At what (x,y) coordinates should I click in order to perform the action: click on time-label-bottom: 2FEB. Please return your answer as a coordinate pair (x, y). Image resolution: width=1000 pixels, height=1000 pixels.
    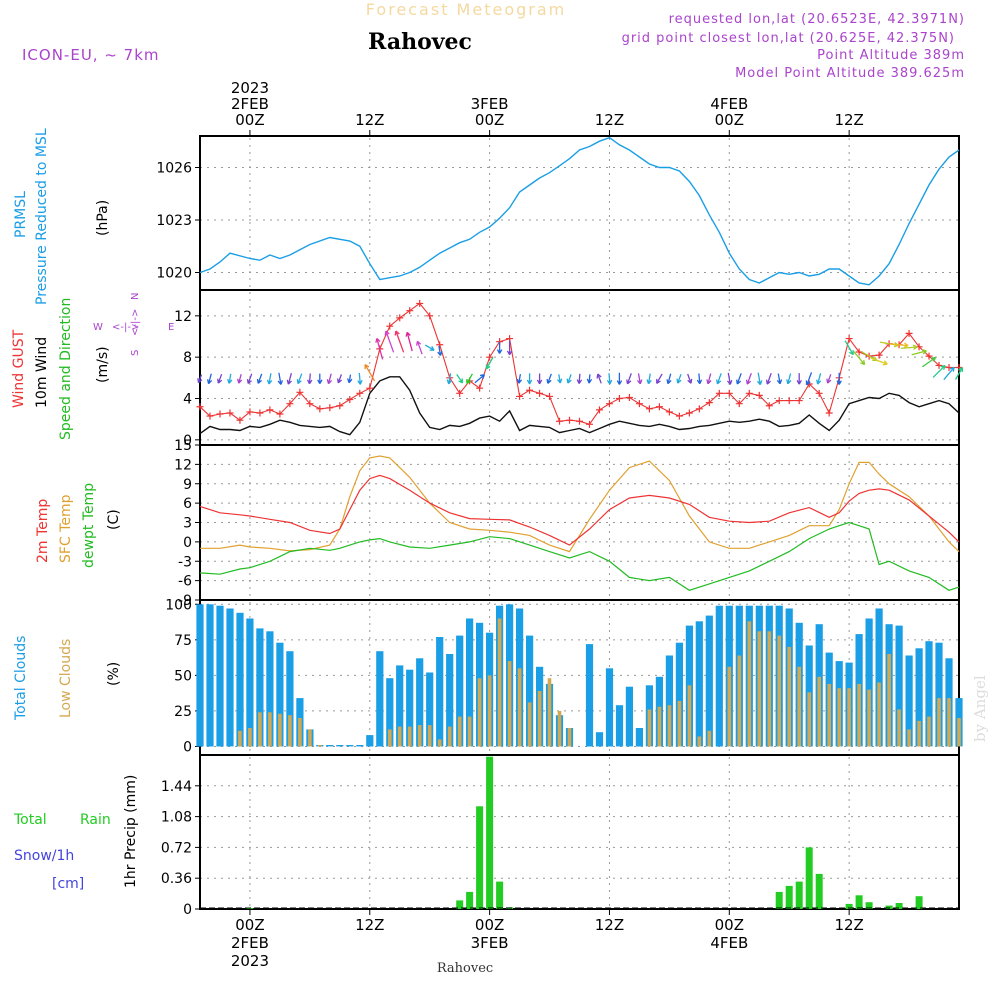
    Looking at the image, I should click on (250, 943).